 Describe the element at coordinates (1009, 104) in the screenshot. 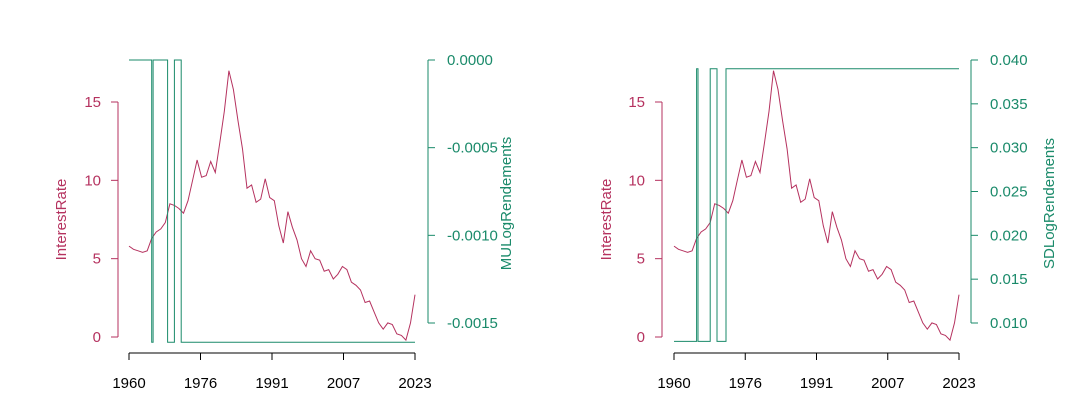

I see `panel2-right-y-tick-label: 0.035` at that location.